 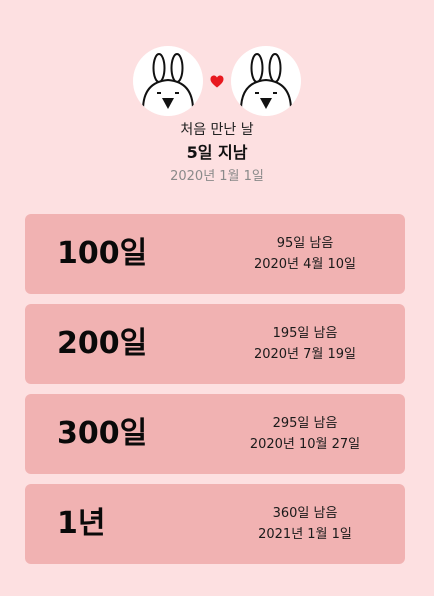 What do you see at coordinates (102, 343) in the screenshot?
I see `milestone-title: 200일` at bounding box center [102, 343].